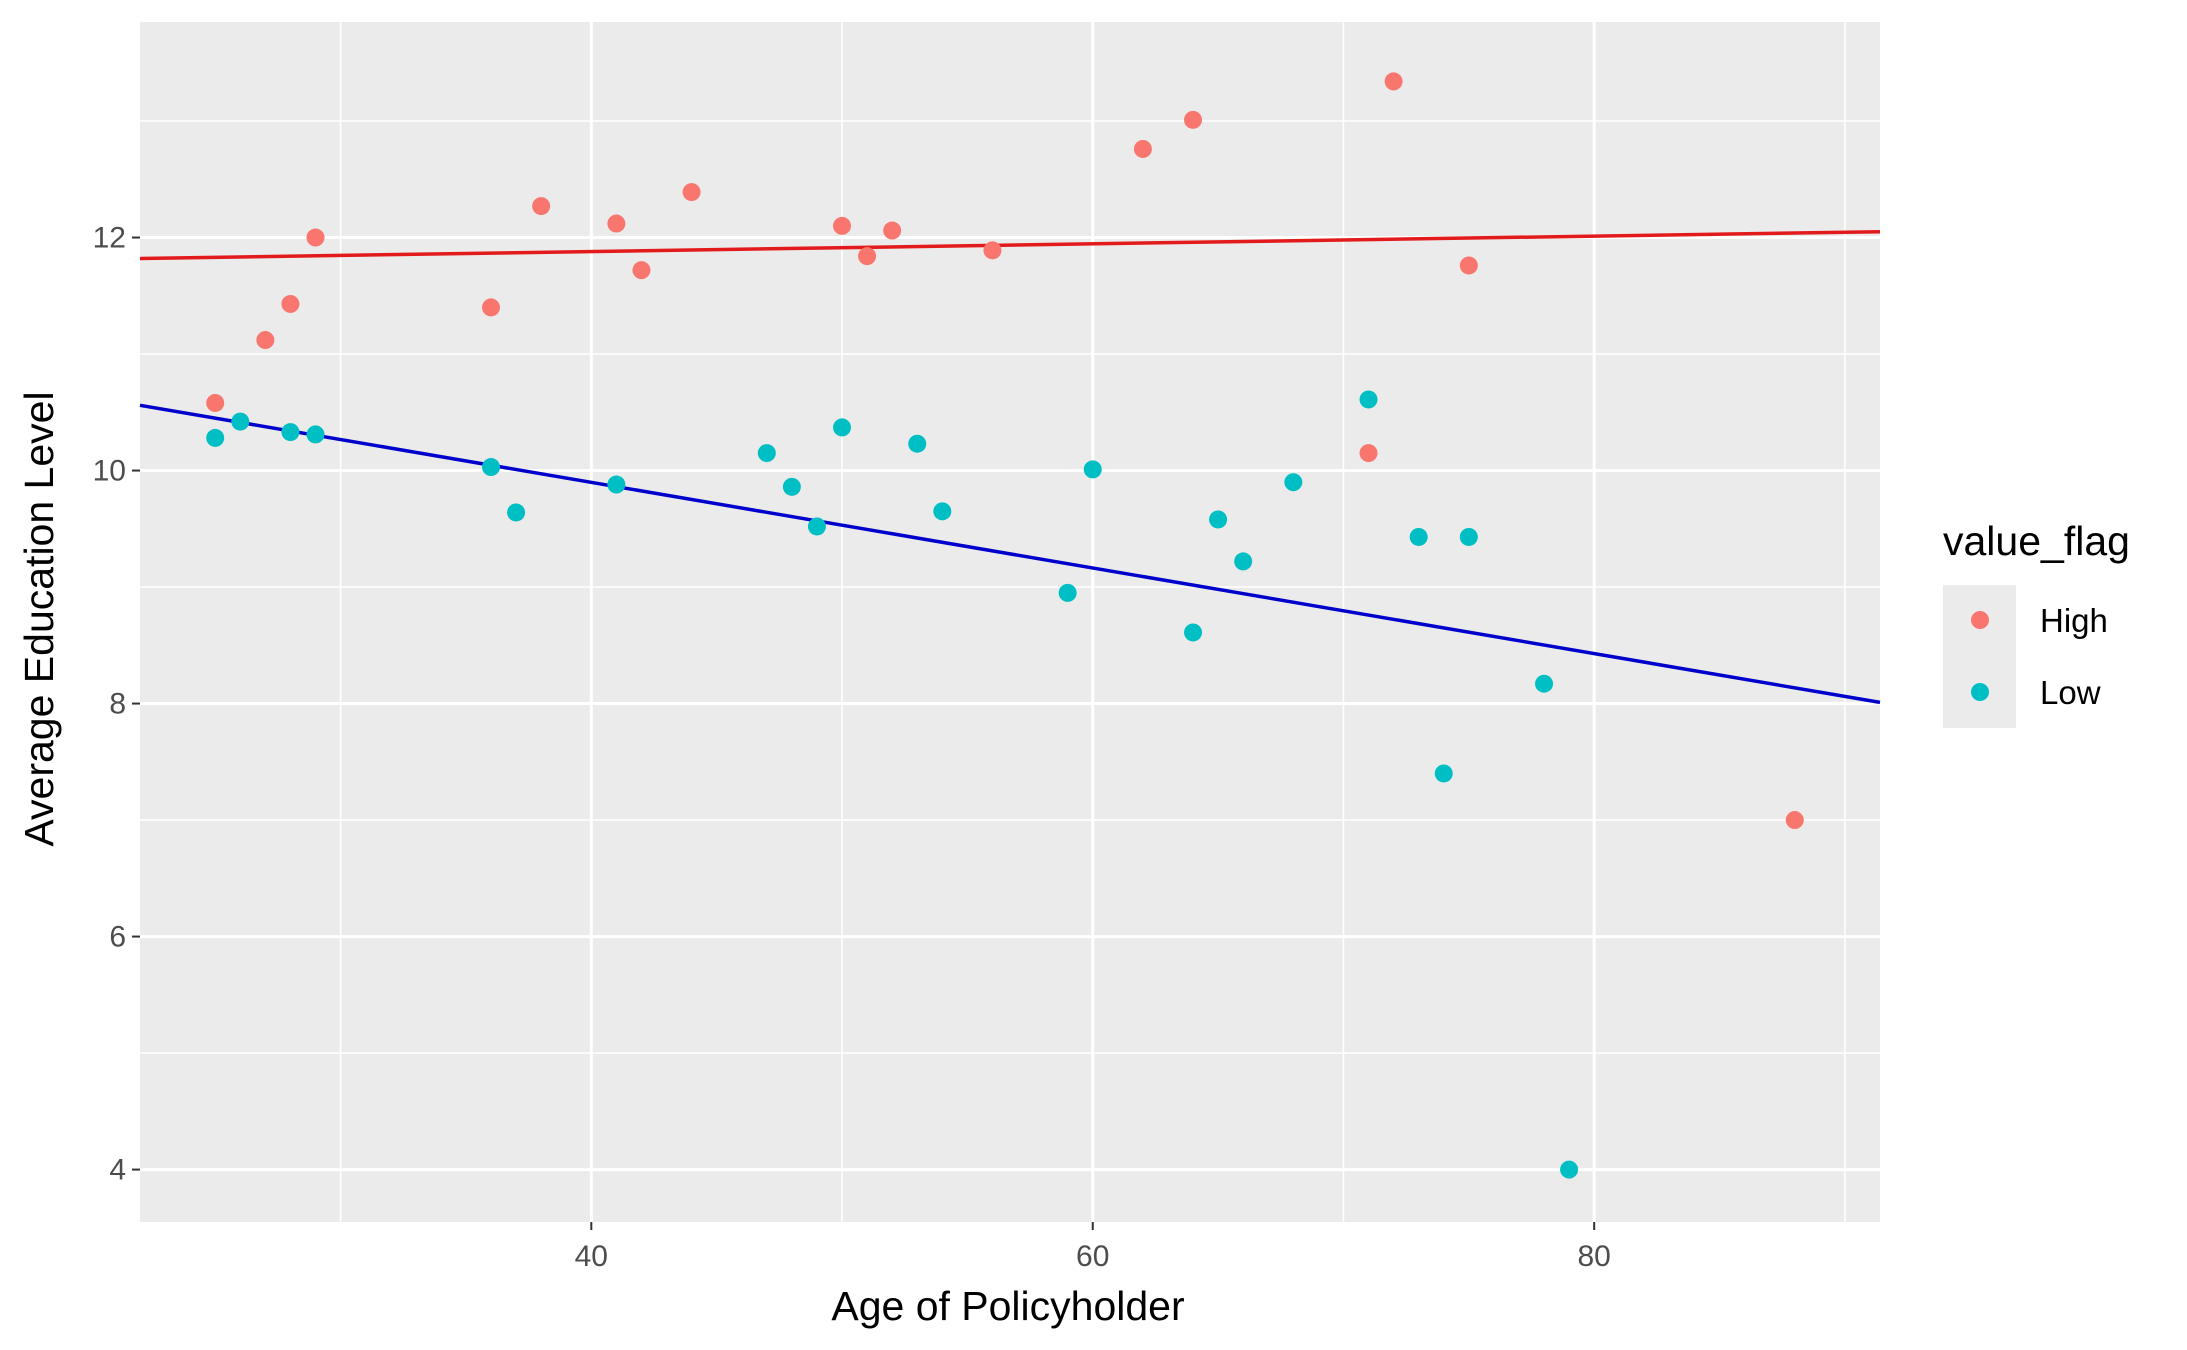 The width and height of the screenshot is (2187, 1350). I want to click on x-axis: 40 60 80, so click(1093, 1247).